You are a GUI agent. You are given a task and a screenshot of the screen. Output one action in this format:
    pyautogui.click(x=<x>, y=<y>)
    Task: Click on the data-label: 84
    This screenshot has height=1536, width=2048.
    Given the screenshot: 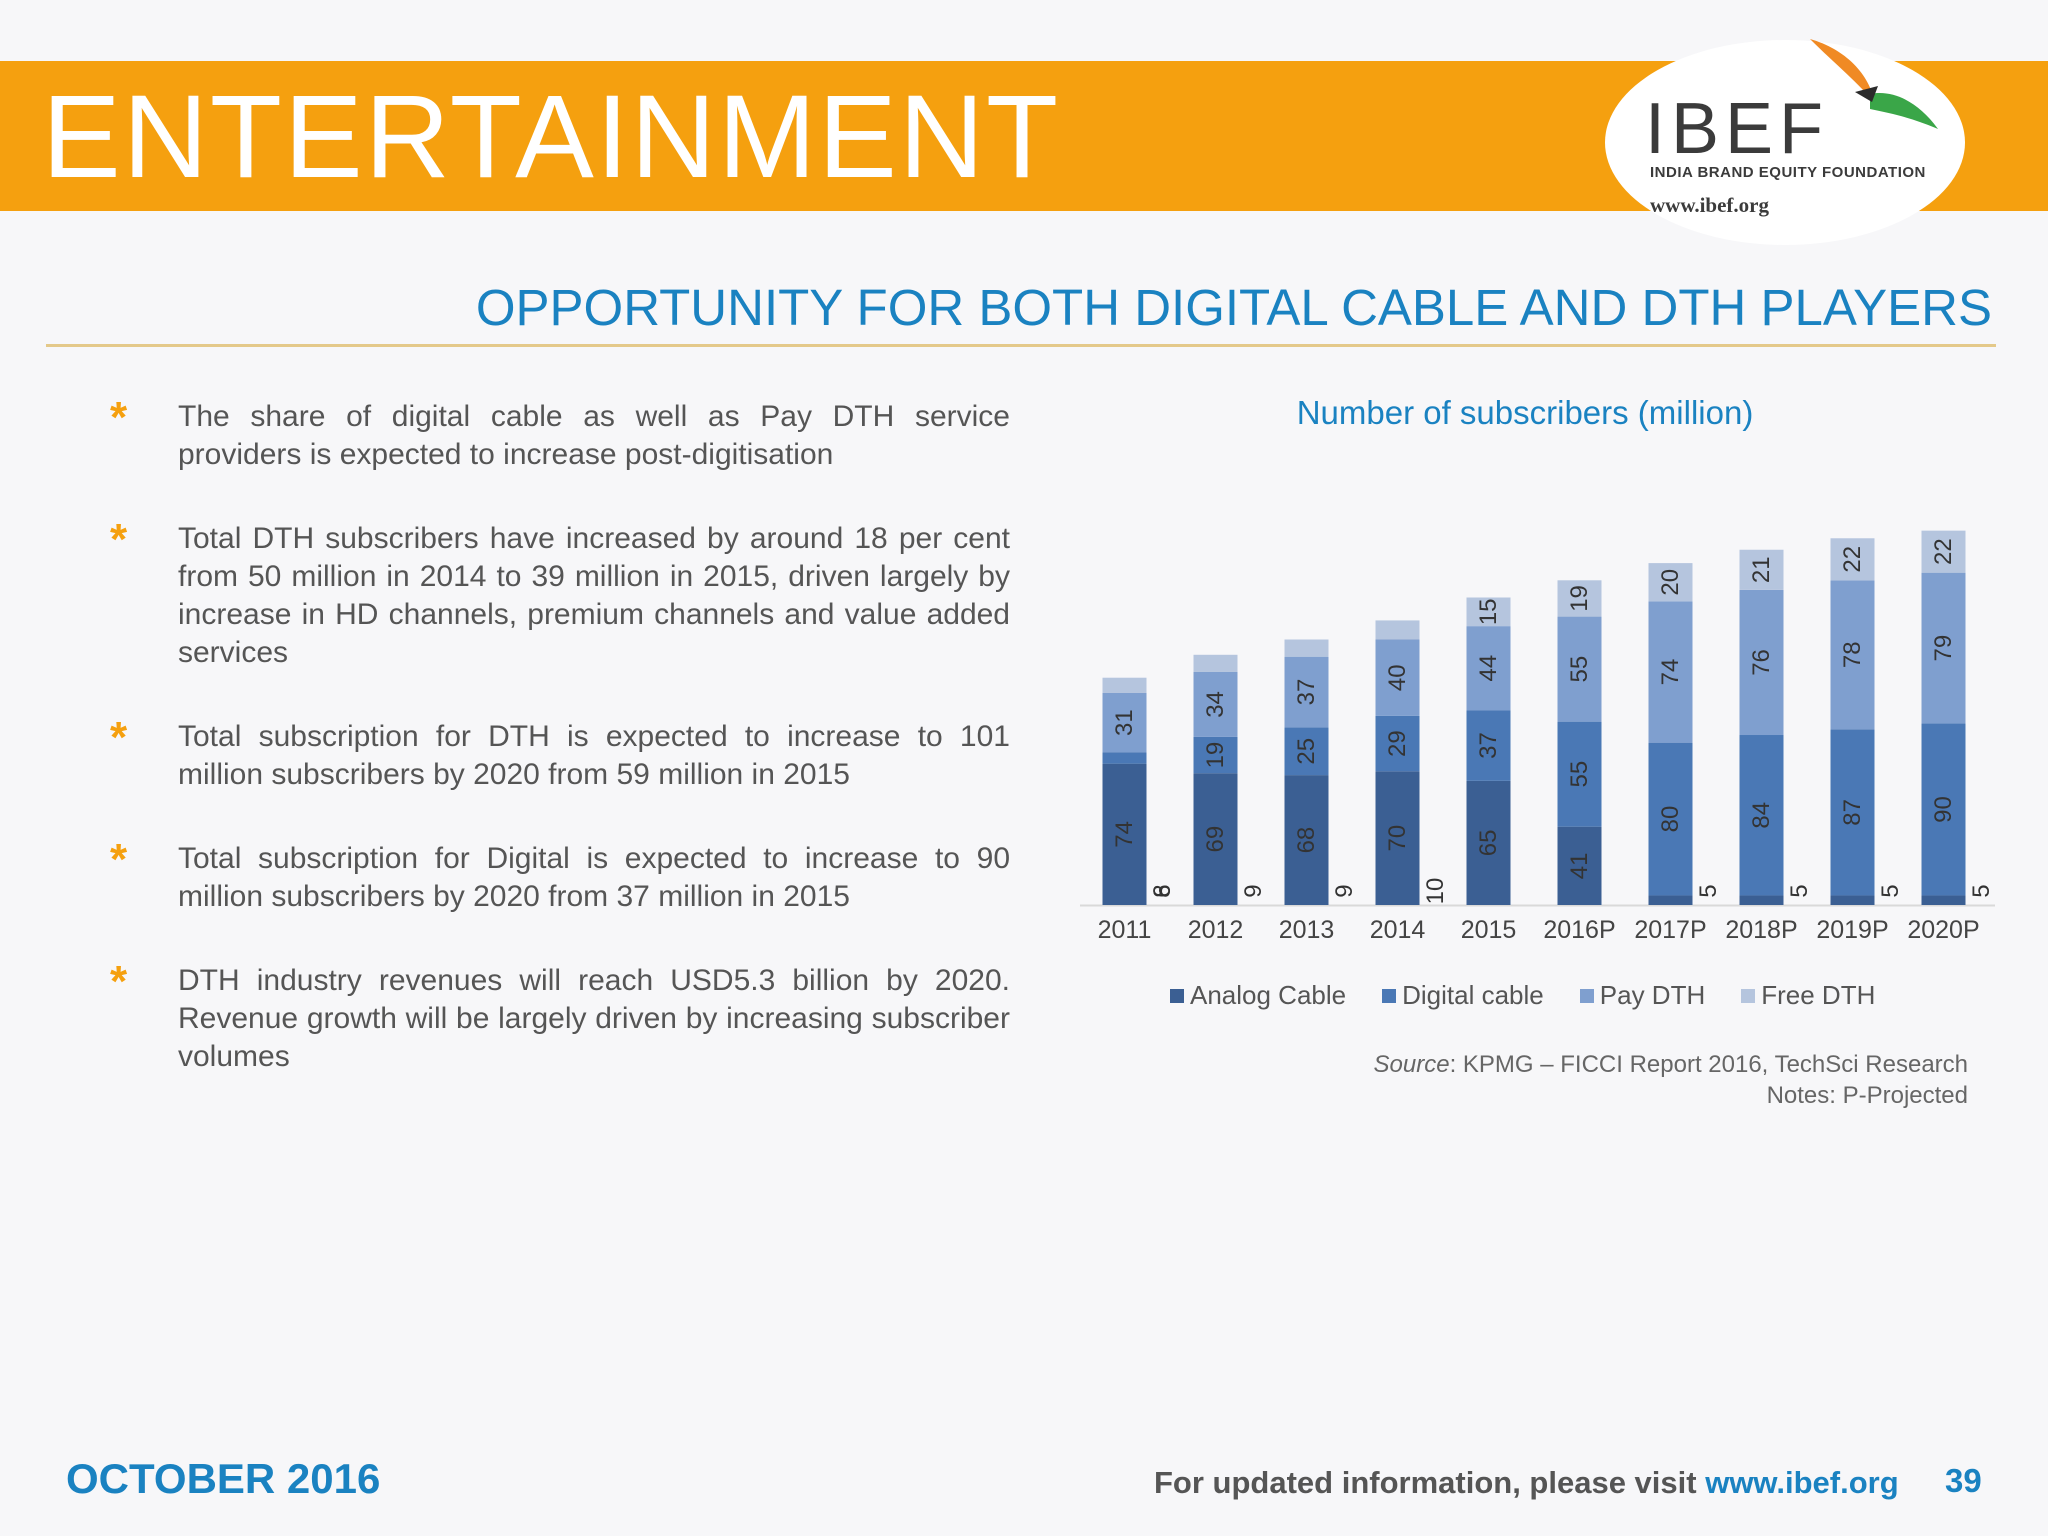 What is the action you would take?
    pyautogui.click(x=1761, y=815)
    